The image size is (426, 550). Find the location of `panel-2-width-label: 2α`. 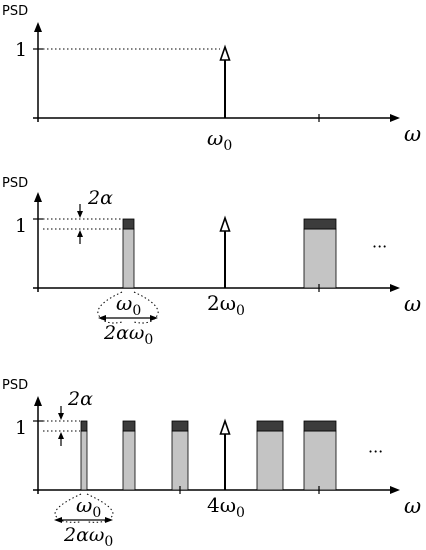

panel-2-width-label: 2α is located at coordinates (100, 198).